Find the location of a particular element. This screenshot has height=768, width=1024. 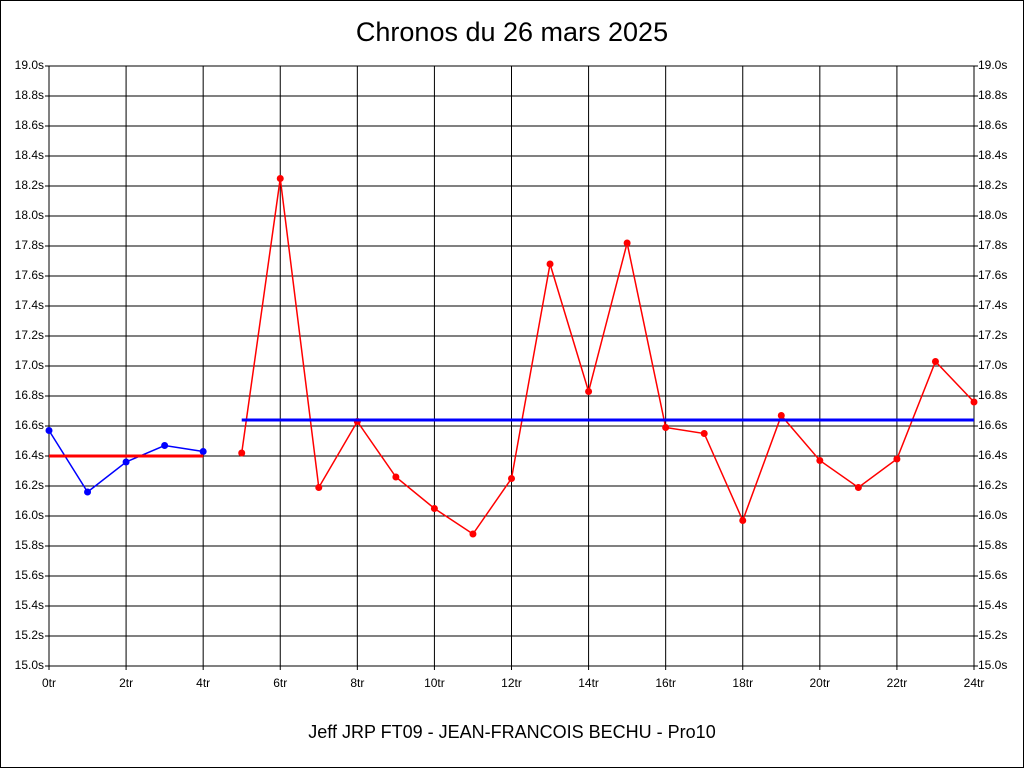

y2-tick-label: 18.8s is located at coordinates (992, 95).